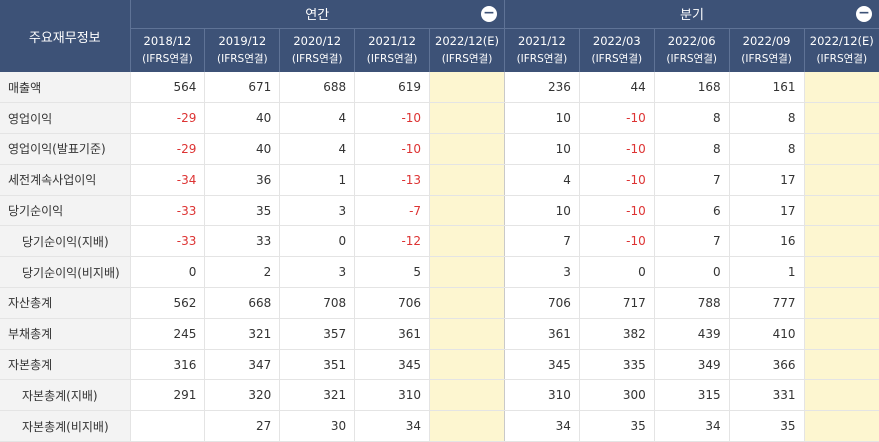 This screenshot has height=442, width=879. What do you see at coordinates (691, 303) in the screenshot?
I see `quarterly-value-cell: 788` at bounding box center [691, 303].